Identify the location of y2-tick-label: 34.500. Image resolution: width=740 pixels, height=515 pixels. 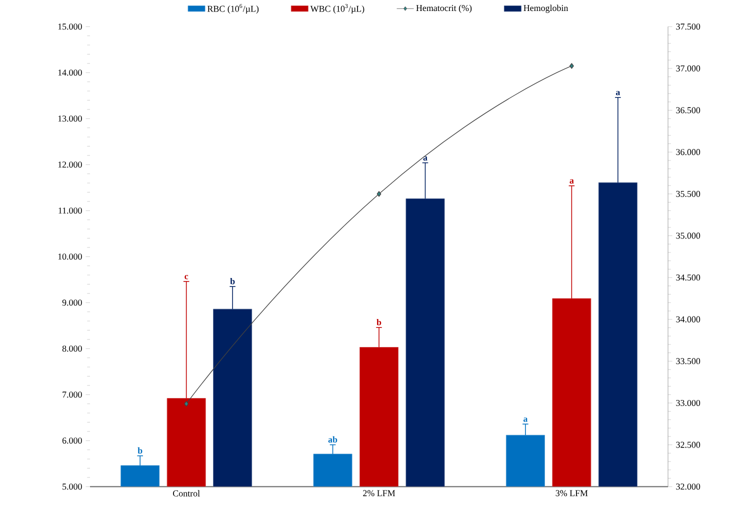
(688, 277).